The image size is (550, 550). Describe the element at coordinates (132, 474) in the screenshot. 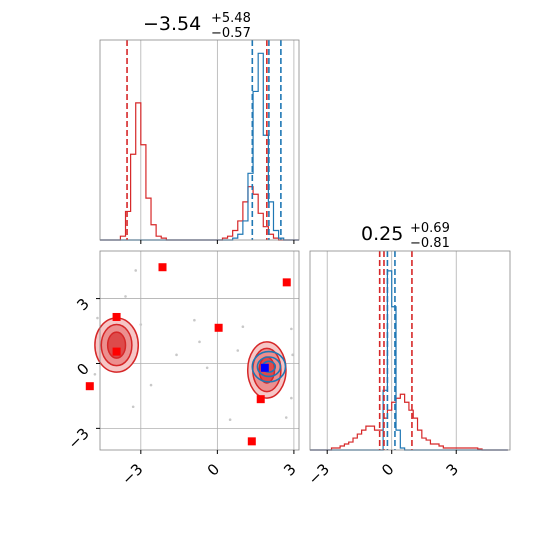

I see `joint-x-tick-label: −3` at that location.